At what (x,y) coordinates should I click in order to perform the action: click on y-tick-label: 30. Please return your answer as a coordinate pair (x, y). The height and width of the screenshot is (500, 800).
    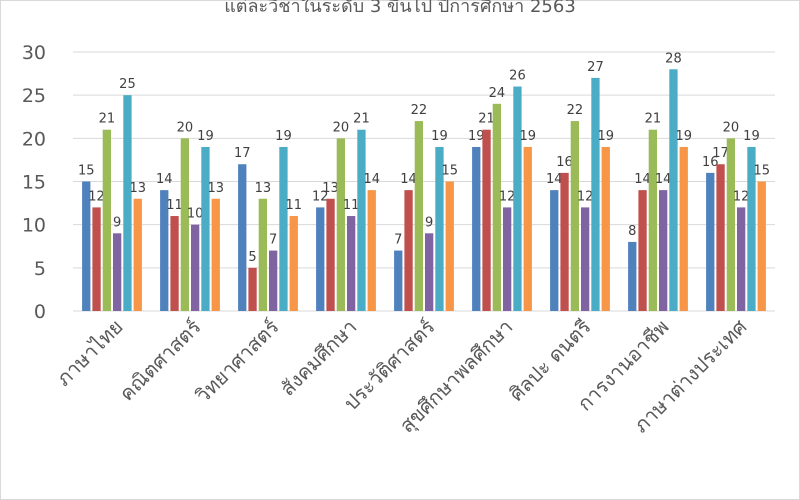
    Looking at the image, I should click on (34, 53).